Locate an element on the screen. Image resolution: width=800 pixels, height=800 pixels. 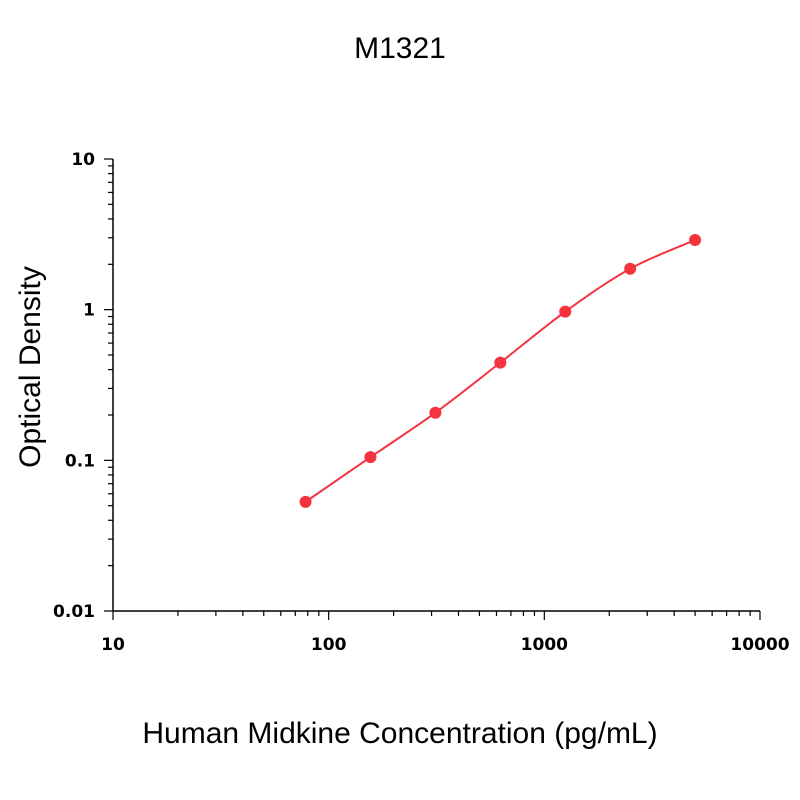
x-tick-label: 100 is located at coordinates (329, 645).